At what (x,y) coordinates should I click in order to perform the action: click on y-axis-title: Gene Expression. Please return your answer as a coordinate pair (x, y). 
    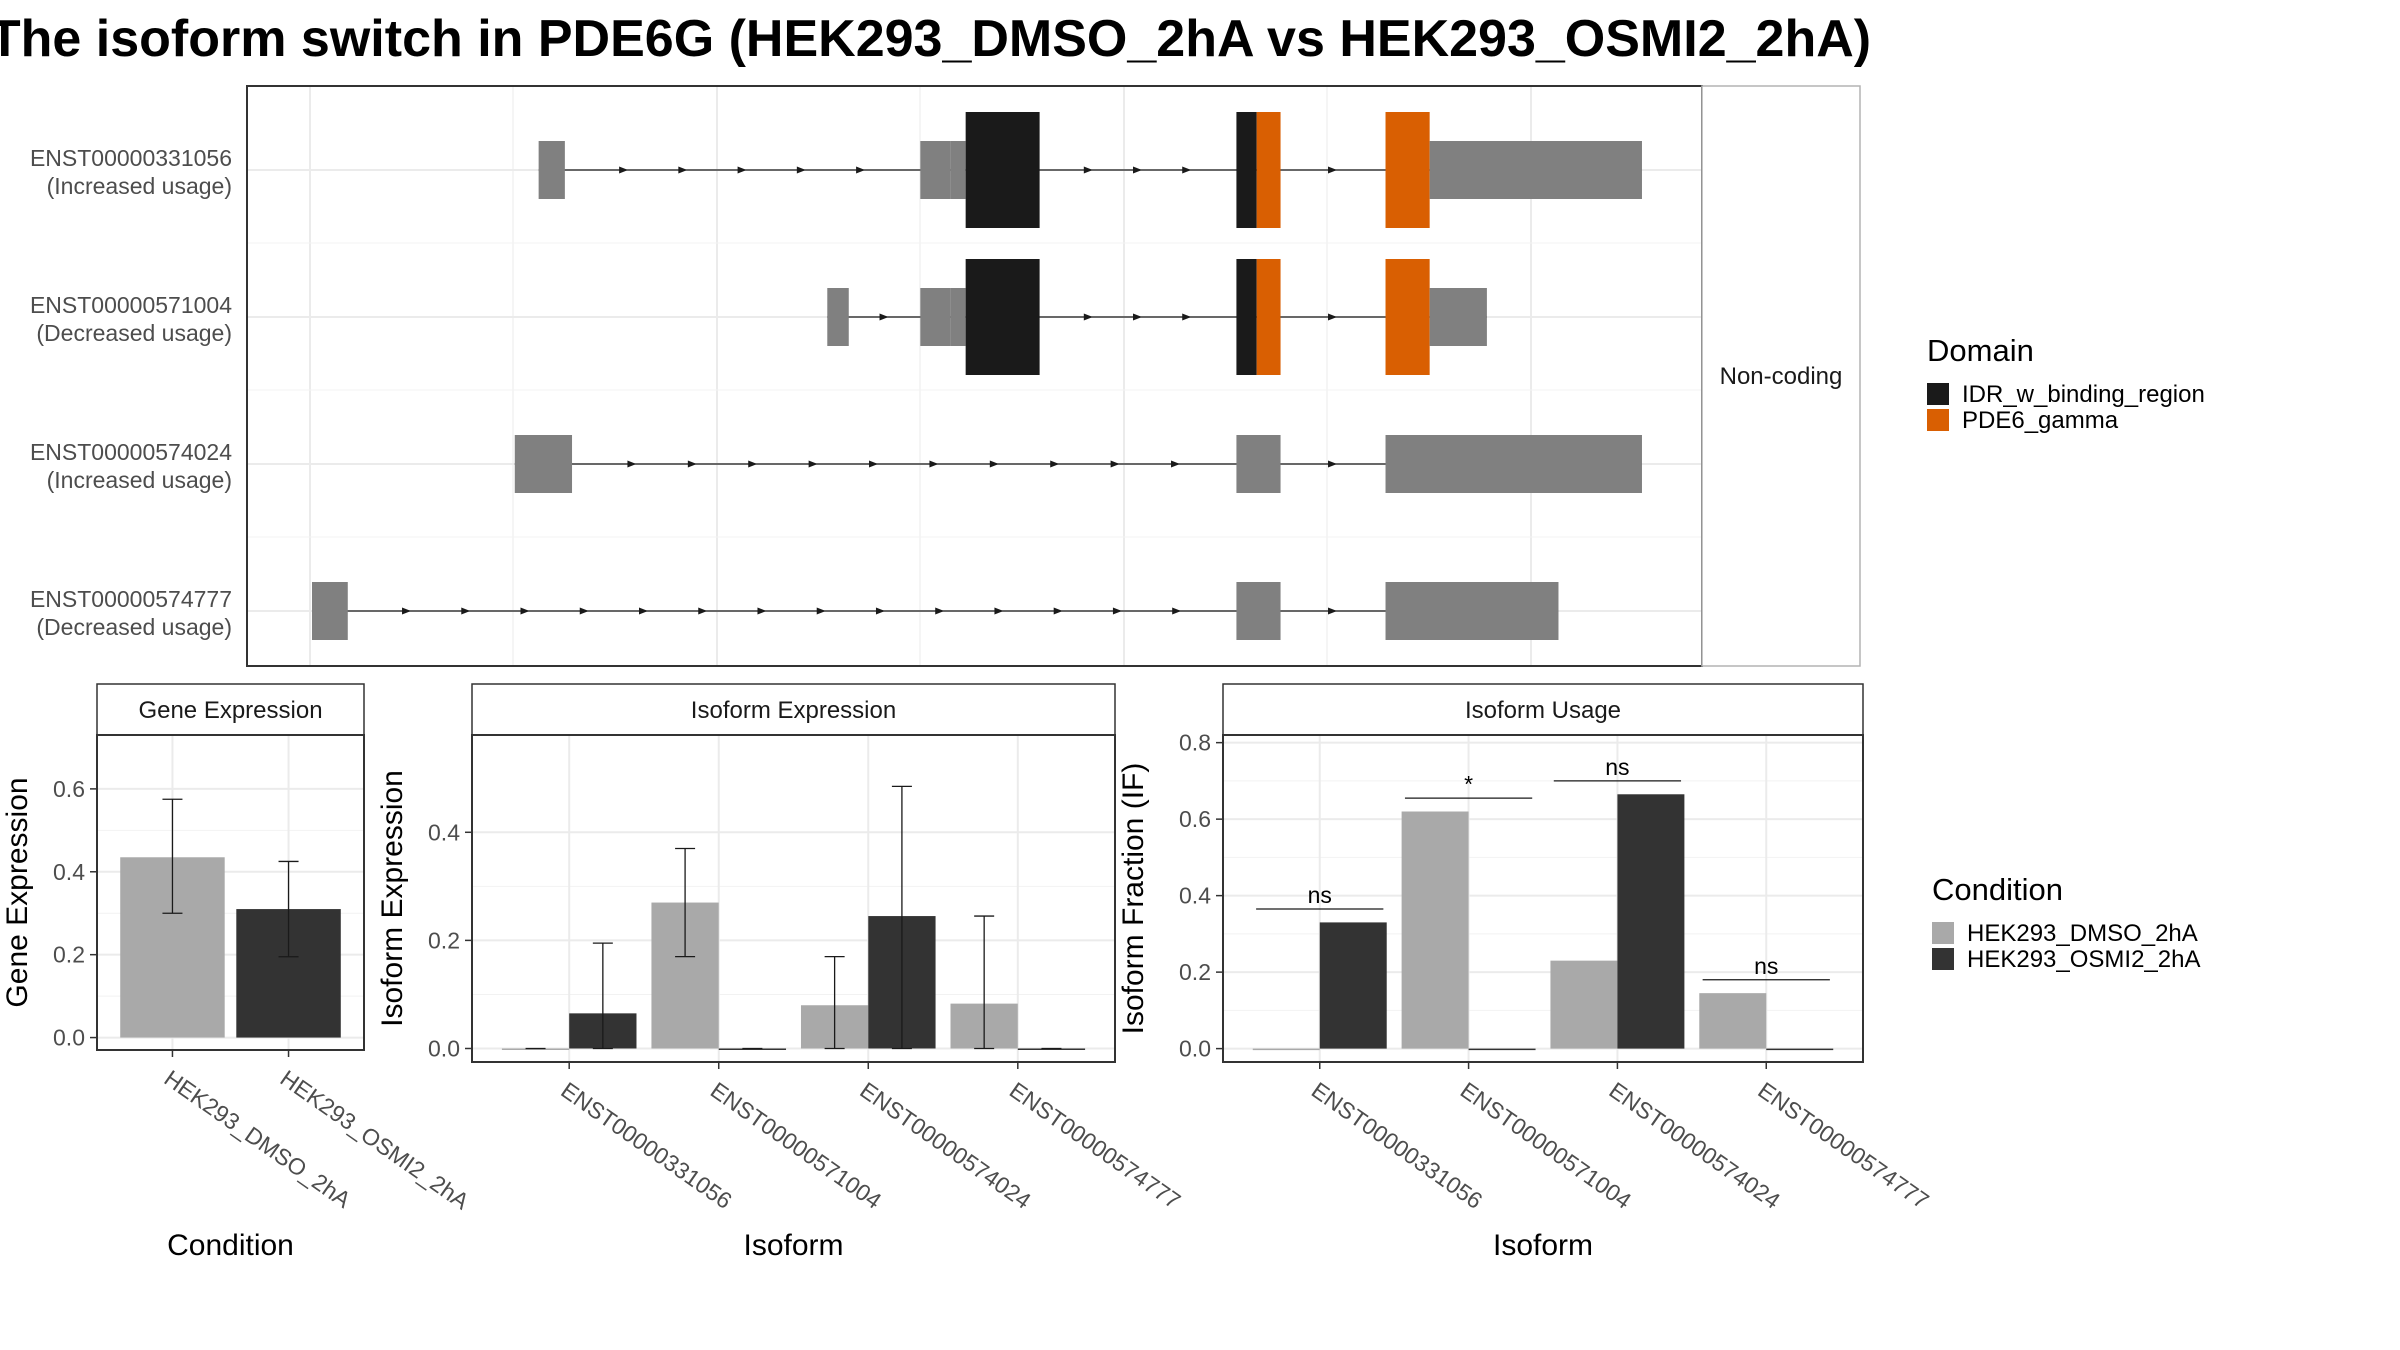
    Looking at the image, I should click on (17, 892).